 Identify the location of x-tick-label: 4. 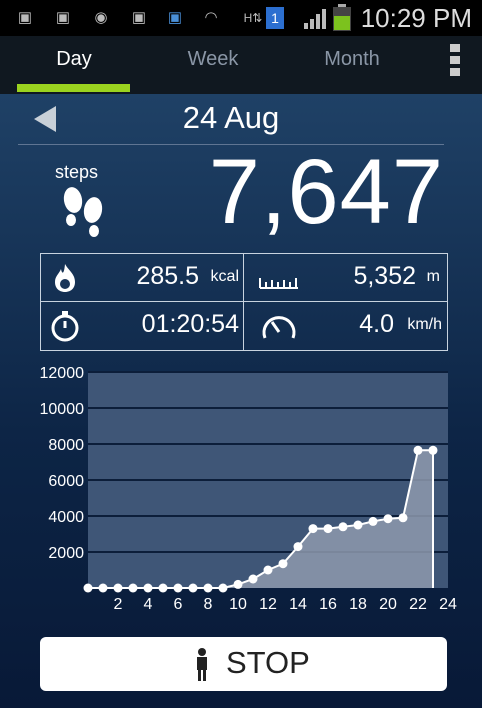
(148, 604).